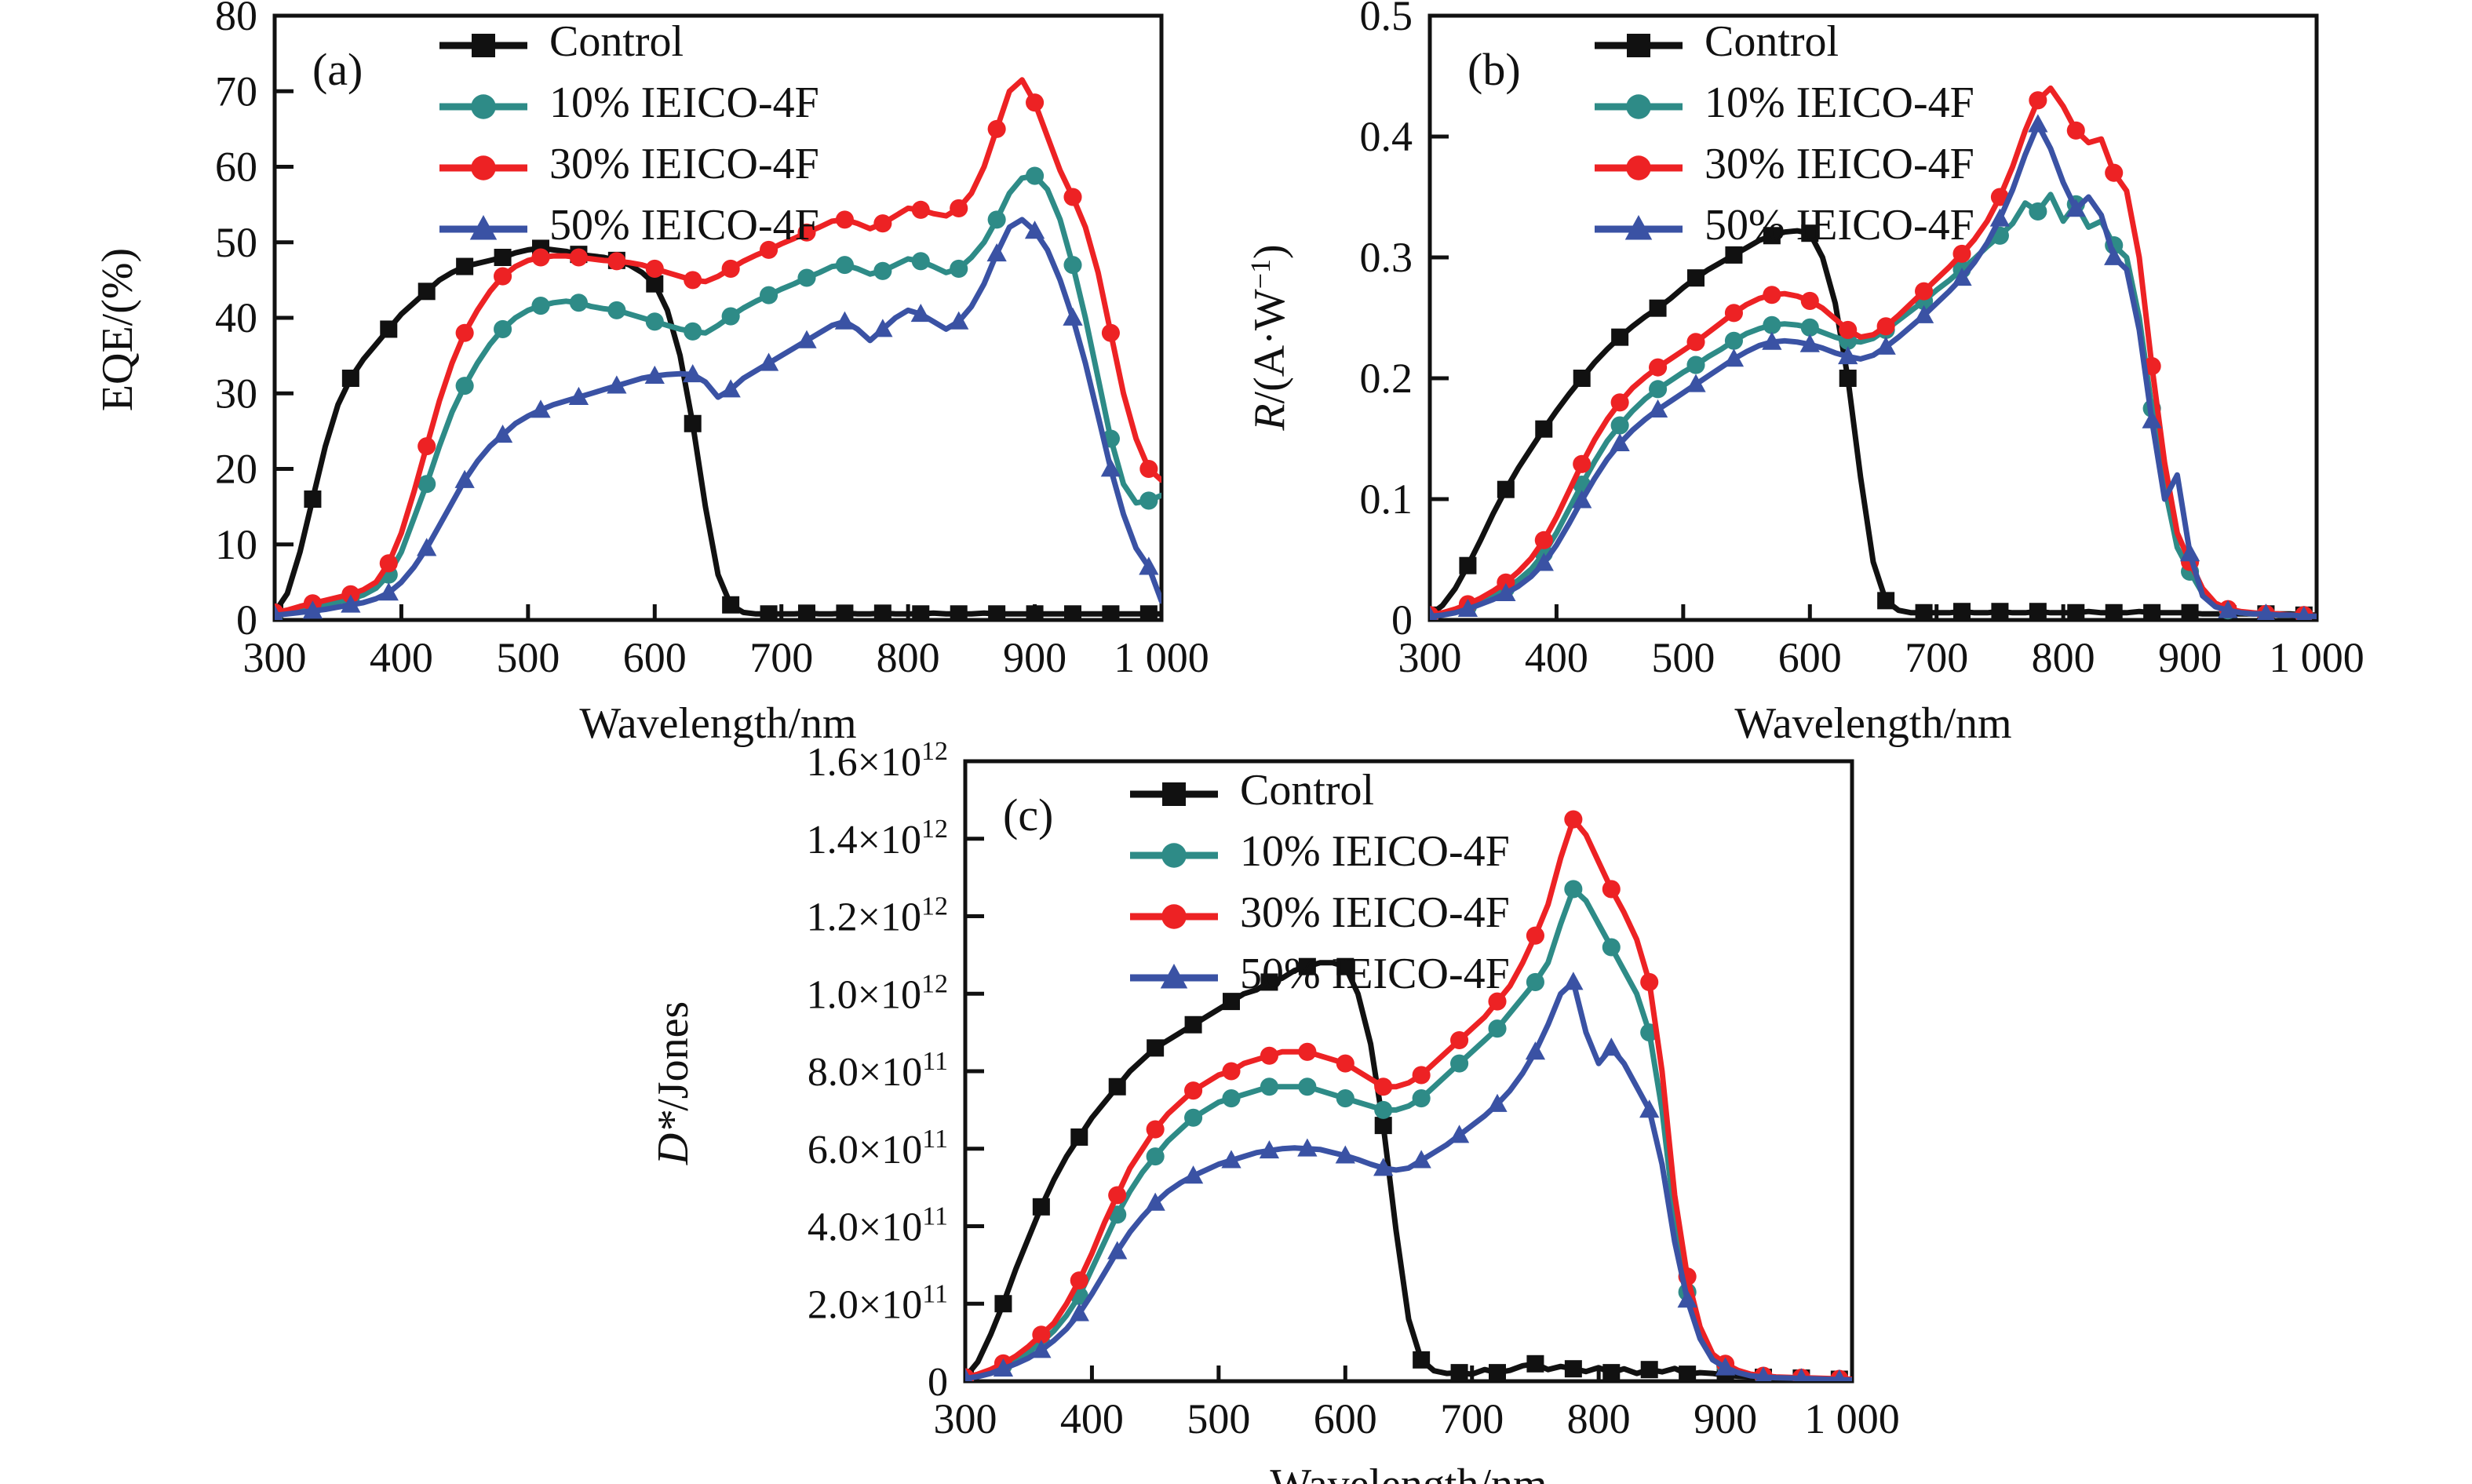 The width and height of the screenshot is (2472, 1484). I want to click on x-tick-label: 600, so click(1345, 1418).